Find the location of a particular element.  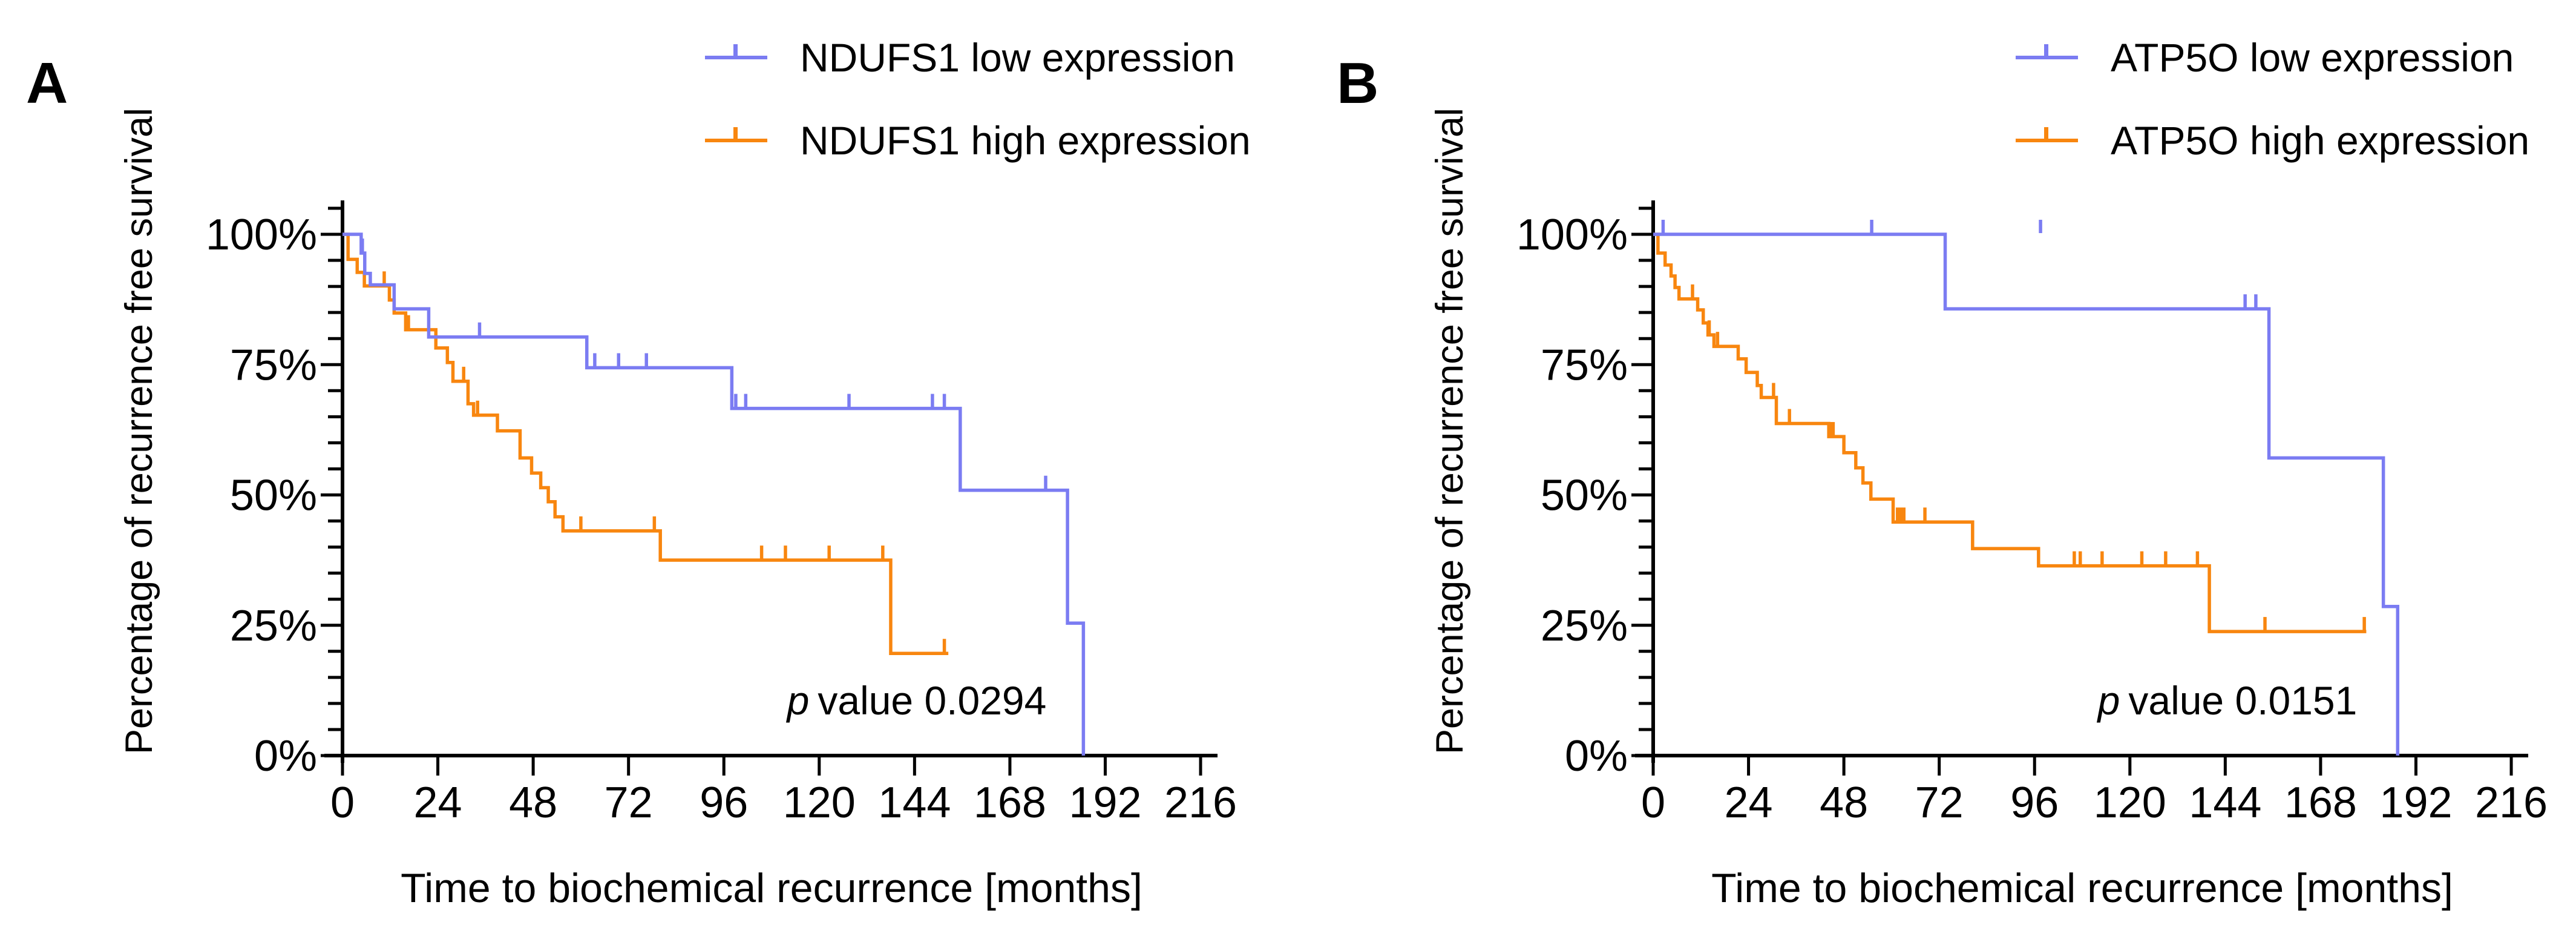

p-value-a: p value 0.0294 is located at coordinates (917, 700).